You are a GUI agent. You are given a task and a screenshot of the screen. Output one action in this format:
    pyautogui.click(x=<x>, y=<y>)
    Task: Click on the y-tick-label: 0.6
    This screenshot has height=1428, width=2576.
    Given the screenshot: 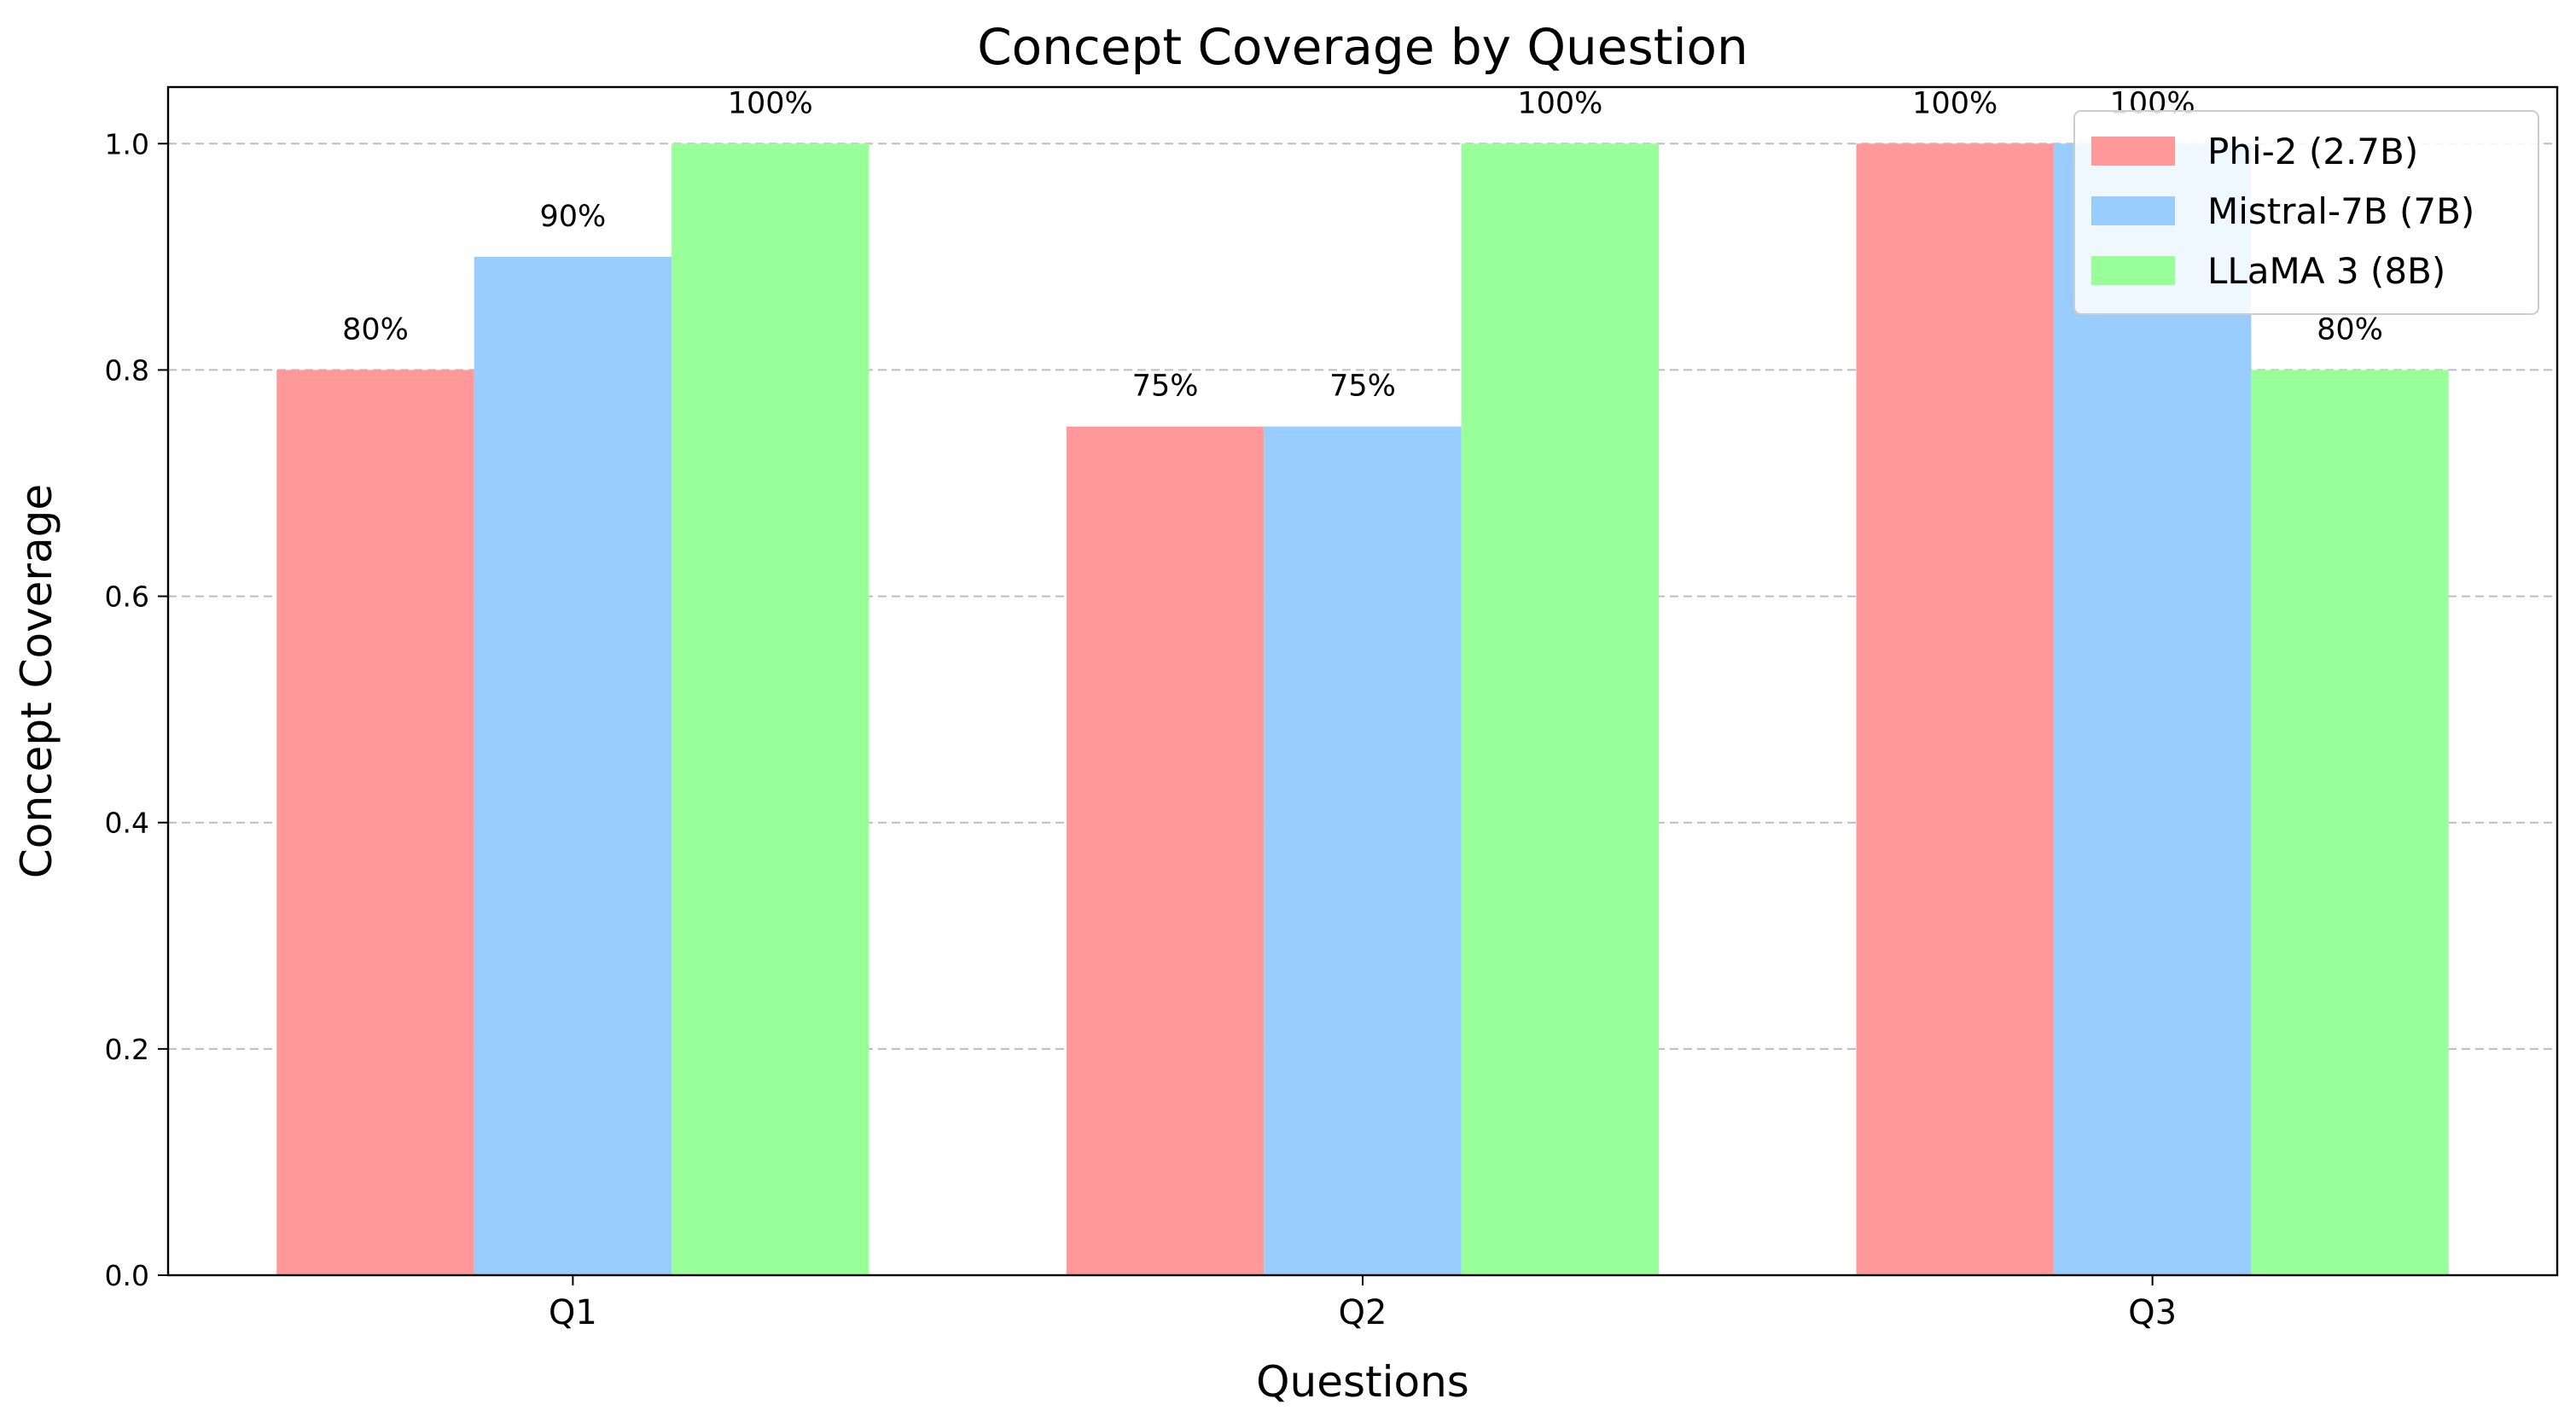 What is the action you would take?
    pyautogui.click(x=127, y=597)
    